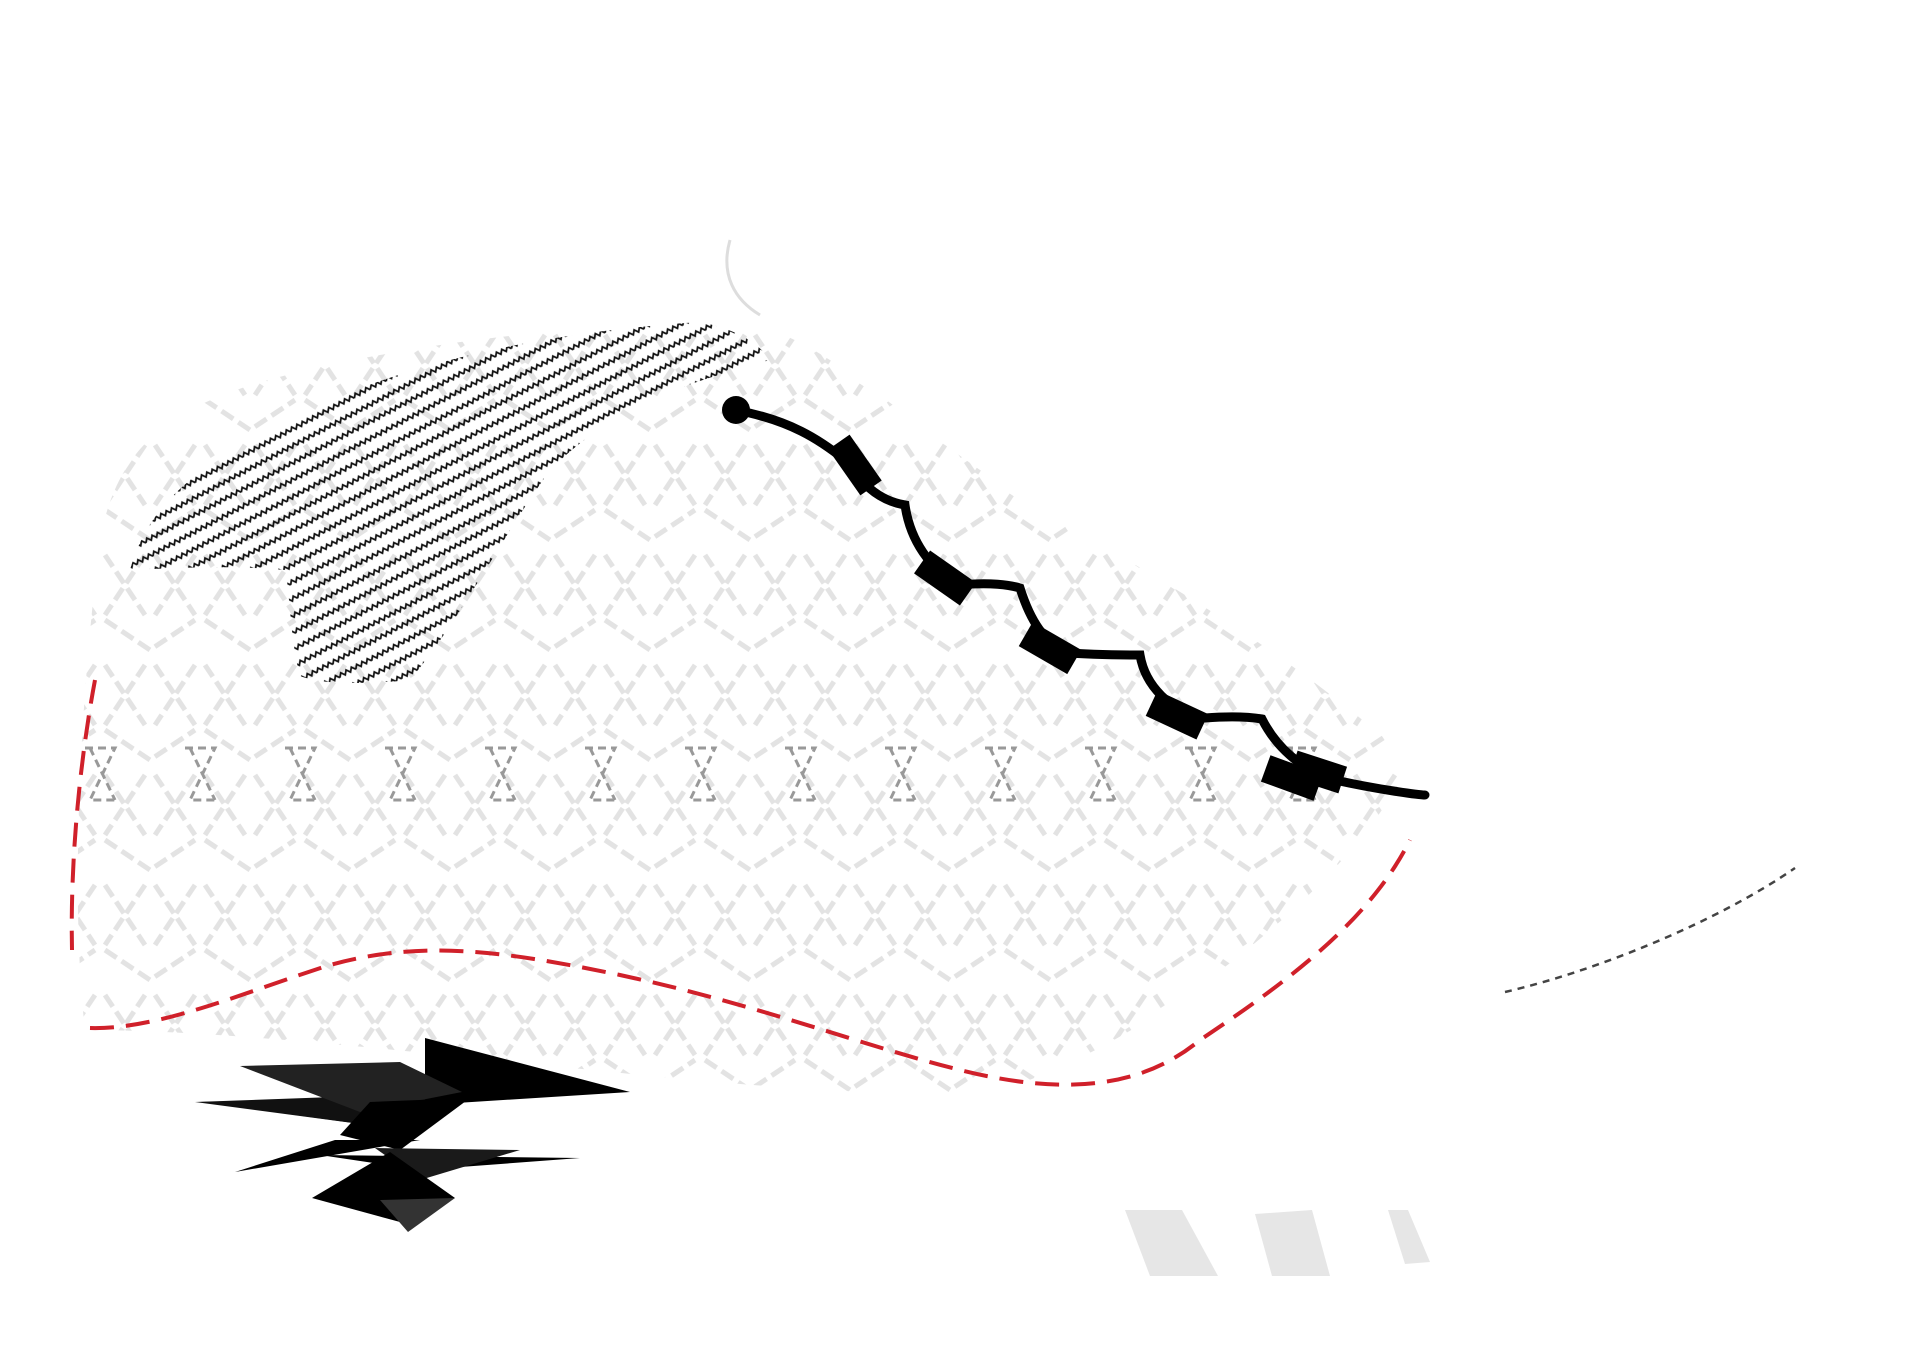 The height and width of the screenshot is (1356, 1920). What do you see at coordinates (743, 278) in the screenshot?
I see `collar-outline` at bounding box center [743, 278].